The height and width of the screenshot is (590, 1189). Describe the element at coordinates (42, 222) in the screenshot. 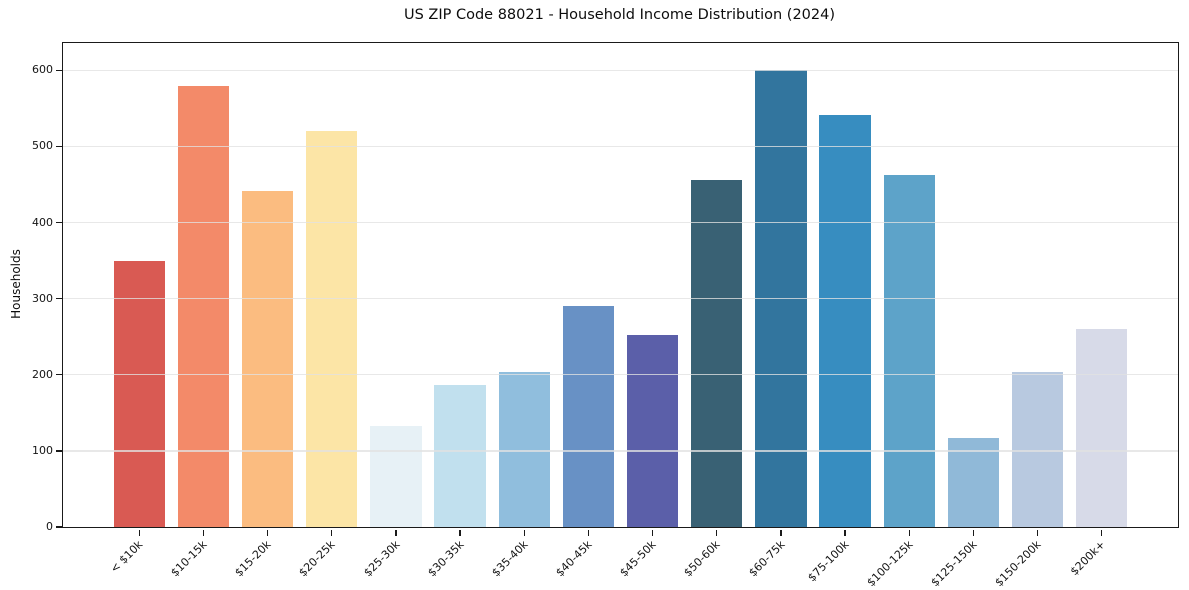

I see `y-tick-label: 400` at that location.